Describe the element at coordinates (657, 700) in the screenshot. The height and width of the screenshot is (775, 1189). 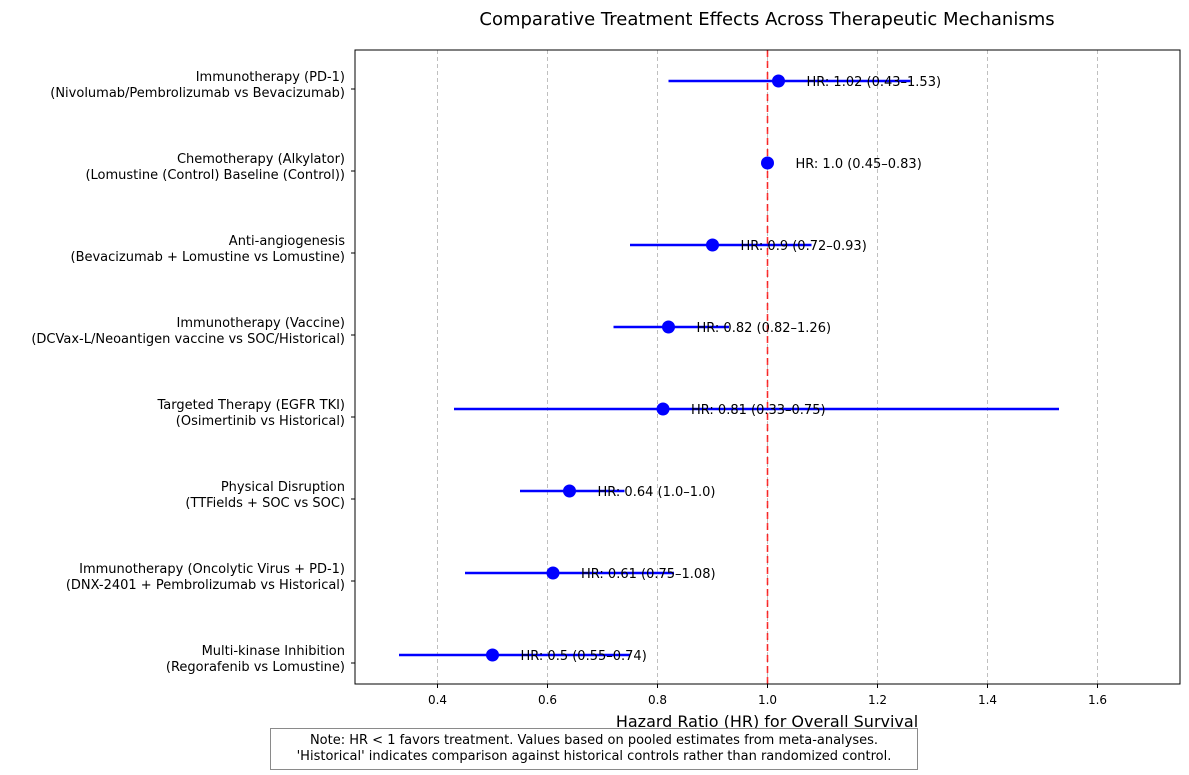
I see `x-tick-label: 0.8` at that location.